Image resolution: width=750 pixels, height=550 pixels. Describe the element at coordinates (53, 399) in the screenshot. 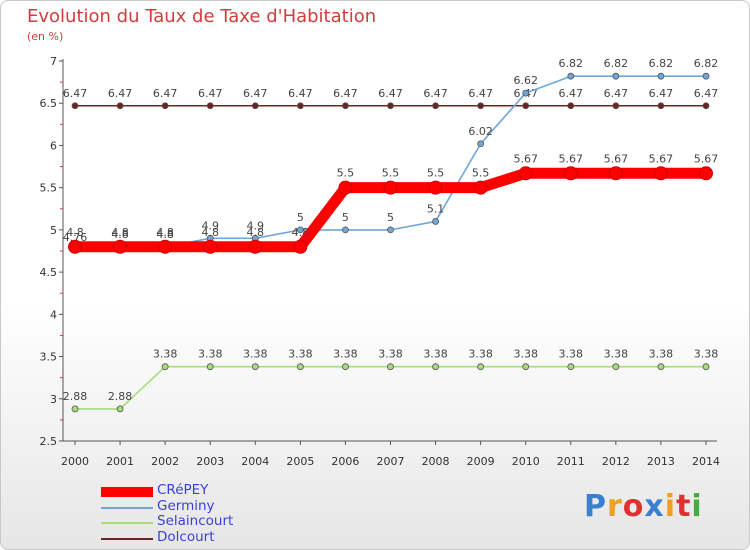

I see `y-tick-label: 3` at that location.